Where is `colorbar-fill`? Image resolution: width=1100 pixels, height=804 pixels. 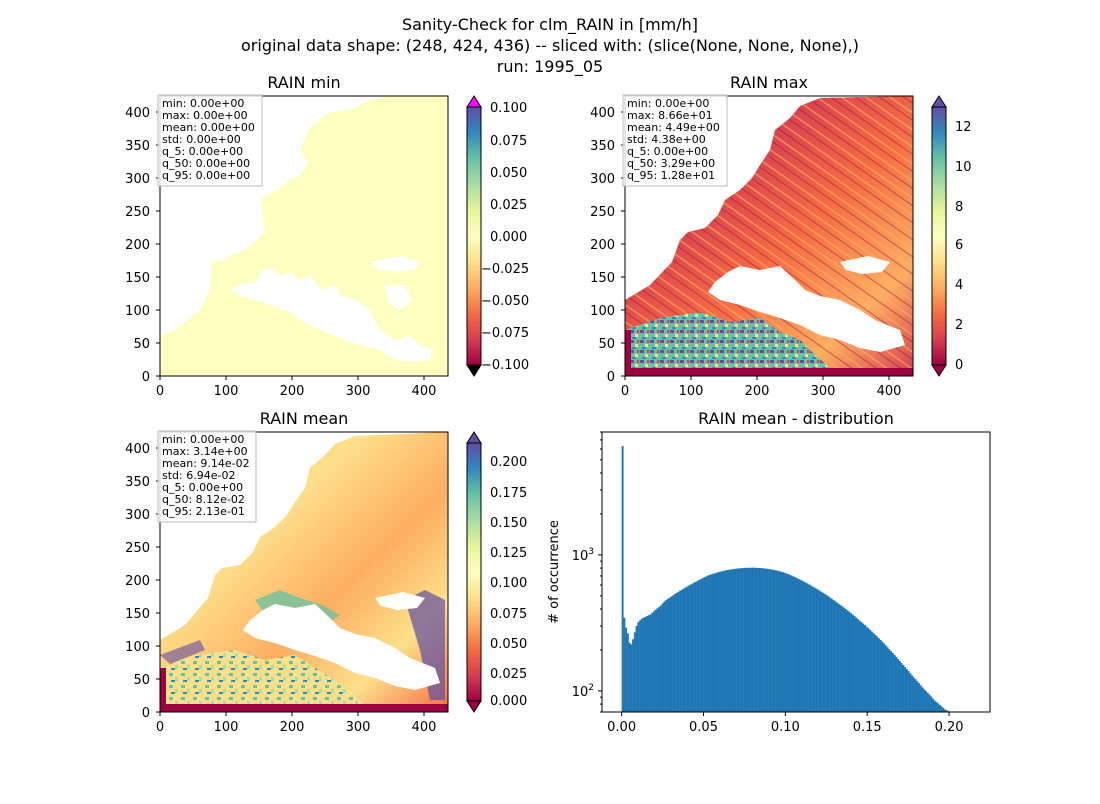 colorbar-fill is located at coordinates (474, 572).